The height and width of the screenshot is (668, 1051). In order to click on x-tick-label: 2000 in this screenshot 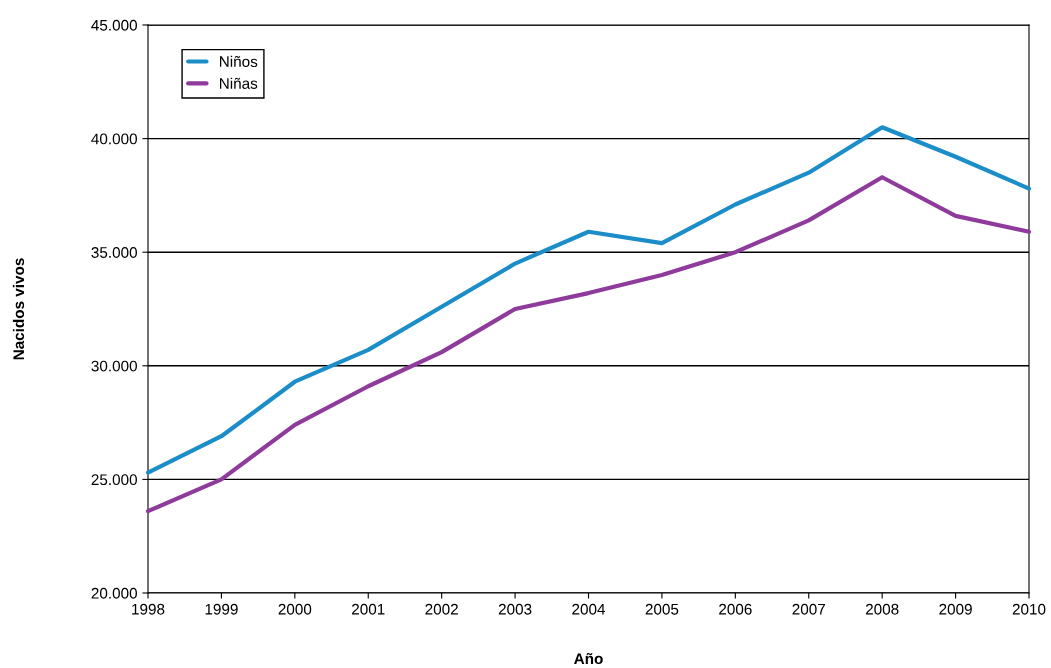, I will do `click(295, 609)`.